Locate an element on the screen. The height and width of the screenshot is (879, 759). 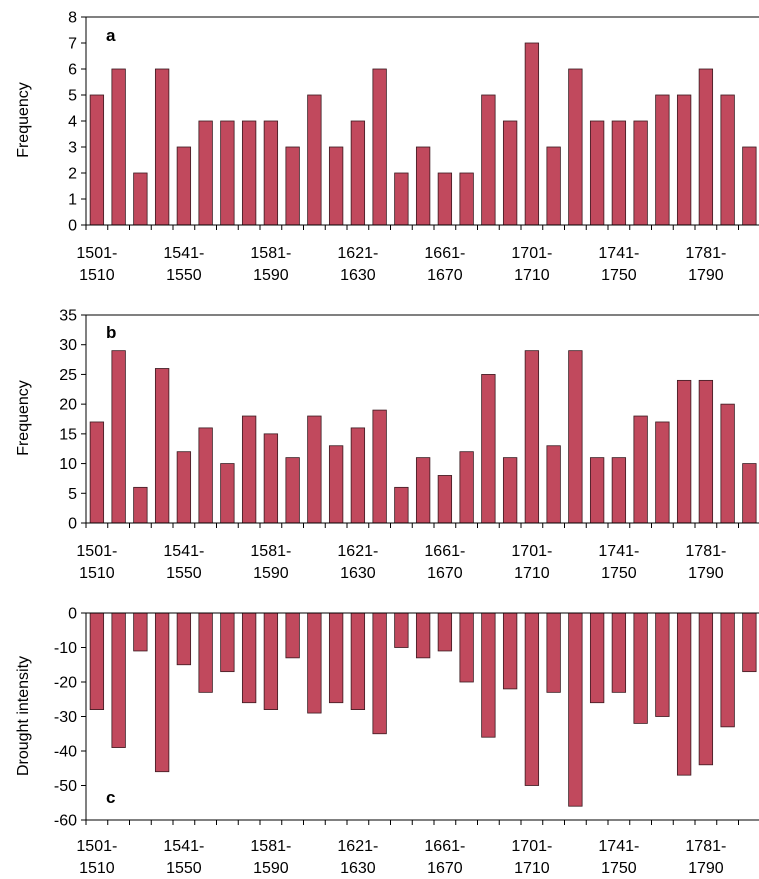
x-tick-label: 1501-1510 is located at coordinates (96, 264).